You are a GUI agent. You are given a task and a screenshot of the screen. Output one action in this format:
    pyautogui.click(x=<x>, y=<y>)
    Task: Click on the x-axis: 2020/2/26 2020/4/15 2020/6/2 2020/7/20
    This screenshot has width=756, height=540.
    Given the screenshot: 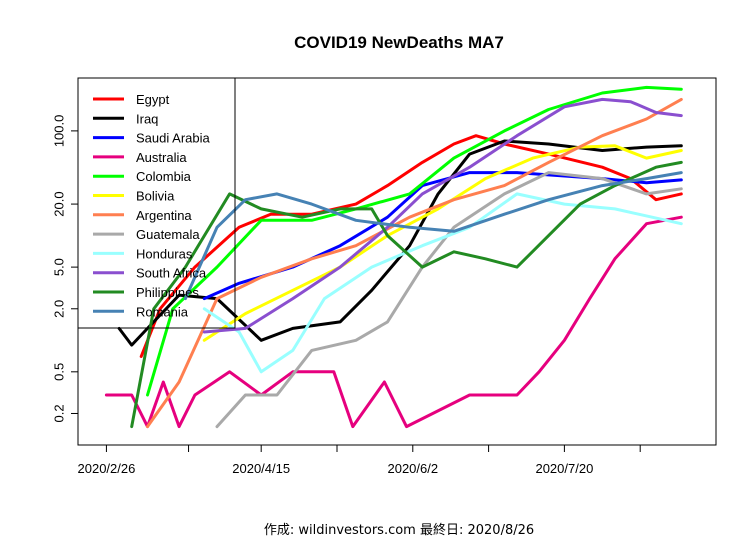 What is the action you would take?
    pyautogui.click(x=359, y=460)
    